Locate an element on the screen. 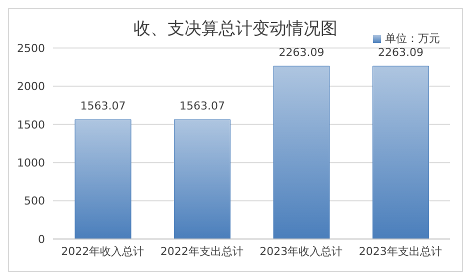  x-tick-label: 2022年支出总计 is located at coordinates (202, 251).